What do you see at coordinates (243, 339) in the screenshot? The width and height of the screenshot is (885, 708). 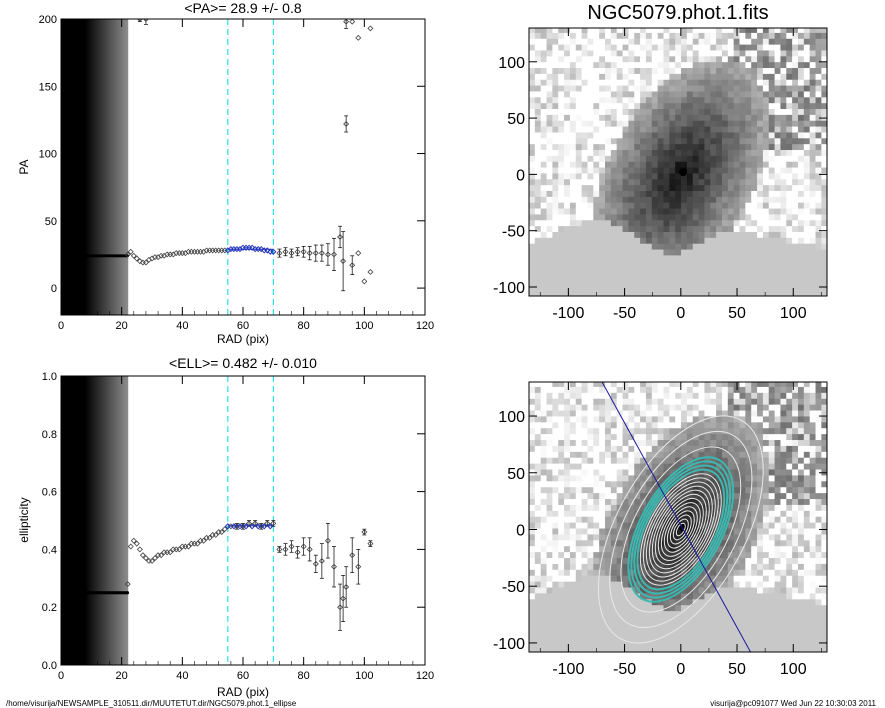 I see `pa-xlabel: RAD (pix)` at bounding box center [243, 339].